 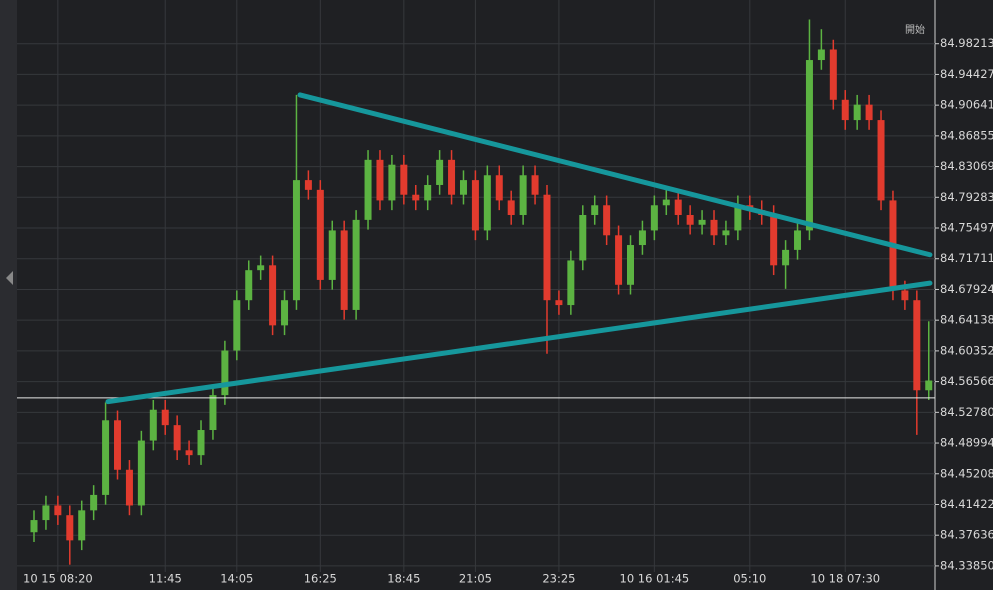 I want to click on corner-label: 開始, so click(x=915, y=29).